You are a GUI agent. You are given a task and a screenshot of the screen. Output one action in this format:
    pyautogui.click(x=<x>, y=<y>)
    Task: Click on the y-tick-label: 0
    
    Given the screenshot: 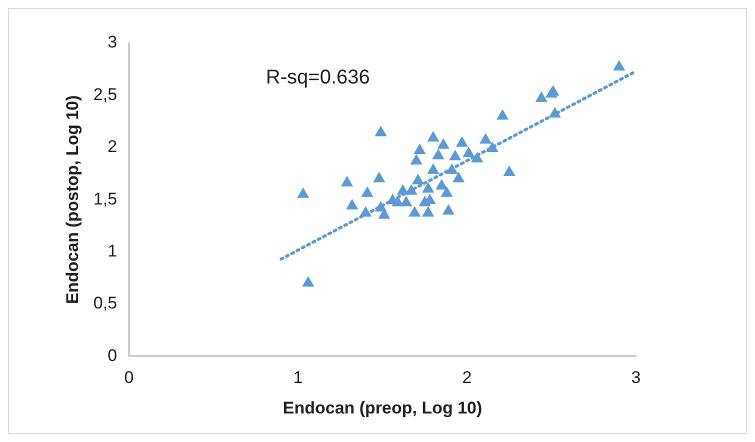 What is the action you would take?
    pyautogui.click(x=113, y=355)
    